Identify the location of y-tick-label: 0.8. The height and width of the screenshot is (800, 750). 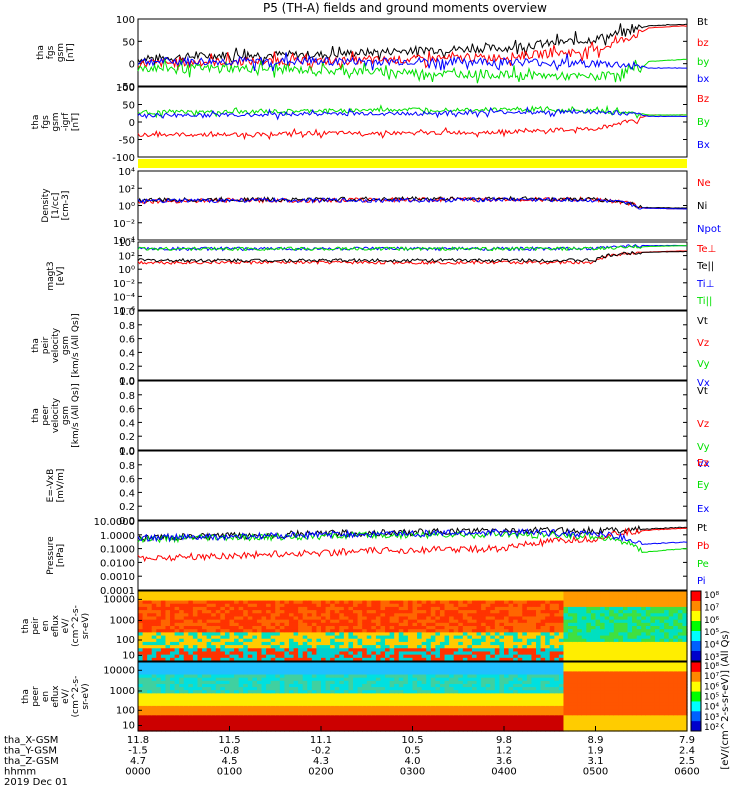
(127, 396).